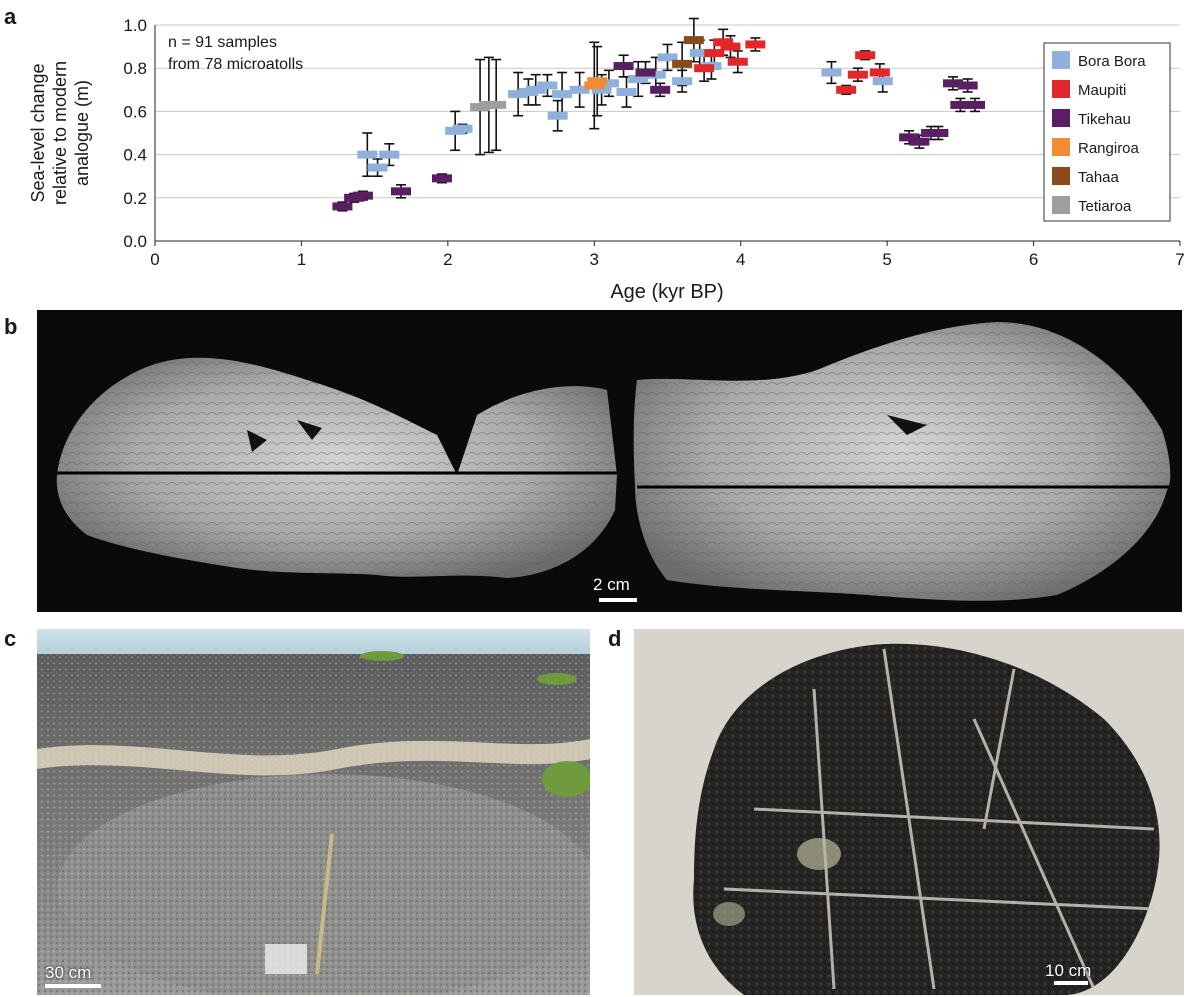 The width and height of the screenshot is (1188, 997). Describe the element at coordinates (594, 259) in the screenshot. I see `x-tick-label: 3` at that location.